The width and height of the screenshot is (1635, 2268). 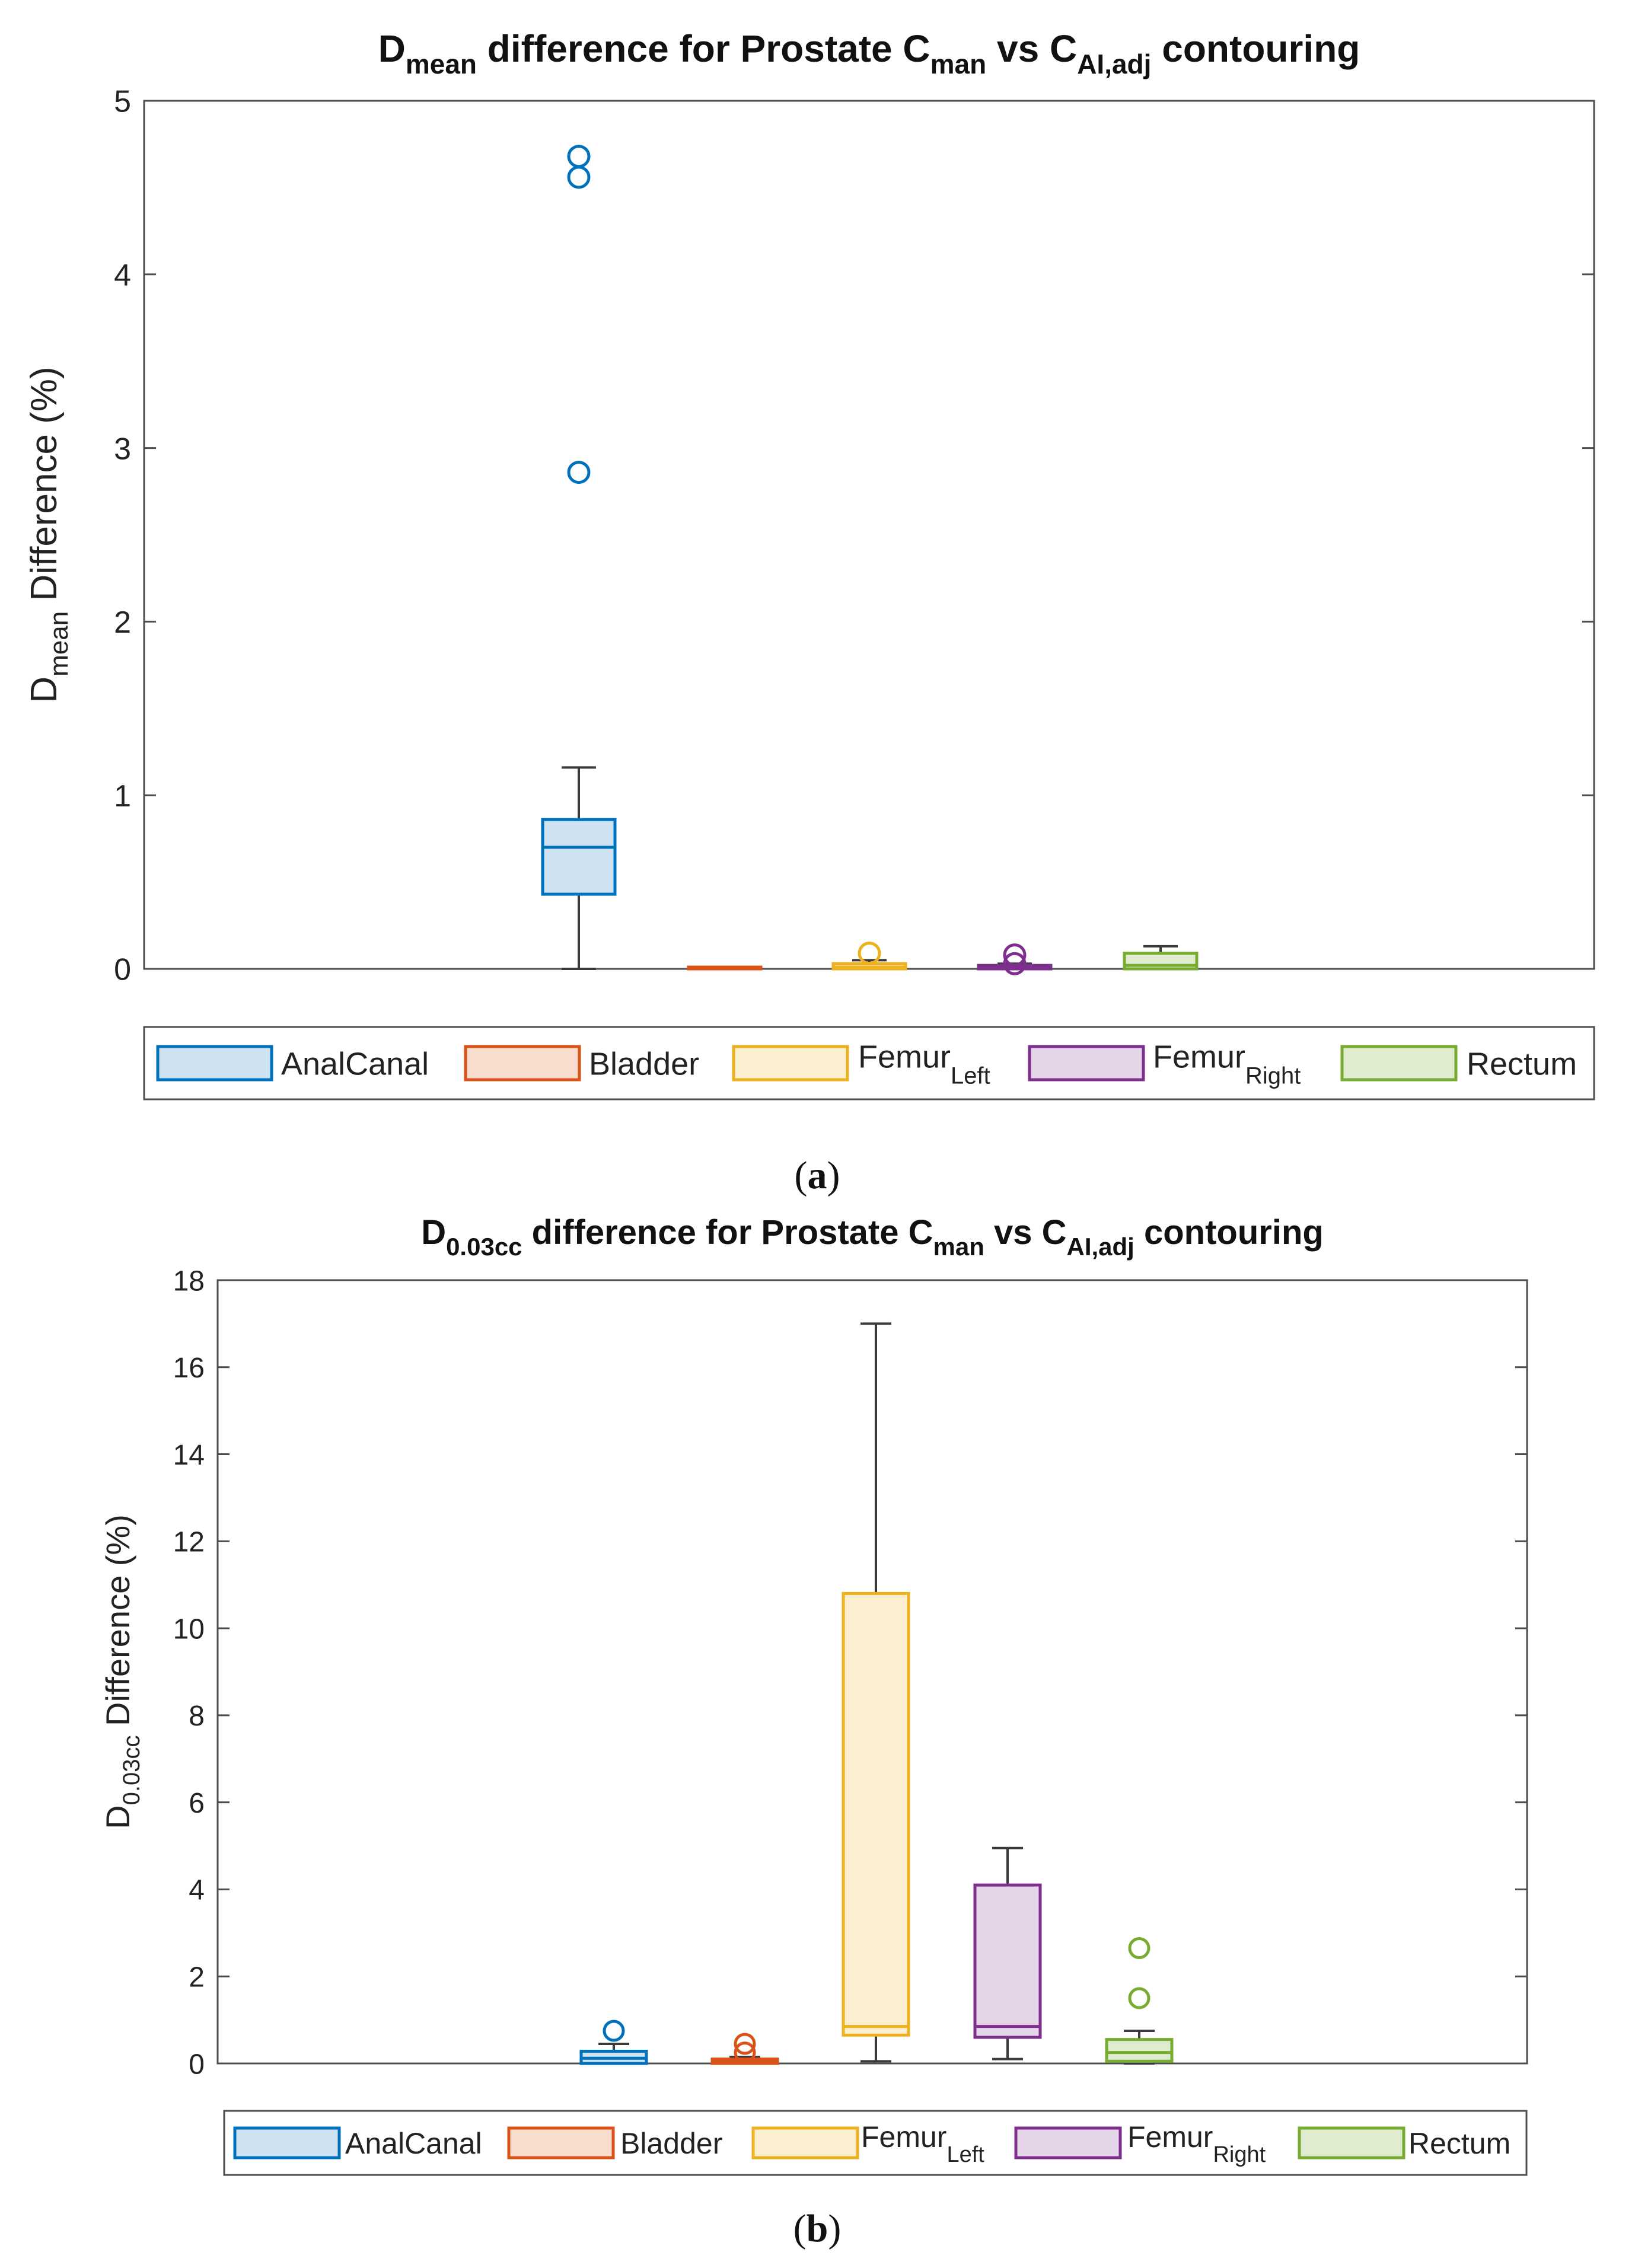 I want to click on y-tick-label: 4, so click(x=197, y=1890).